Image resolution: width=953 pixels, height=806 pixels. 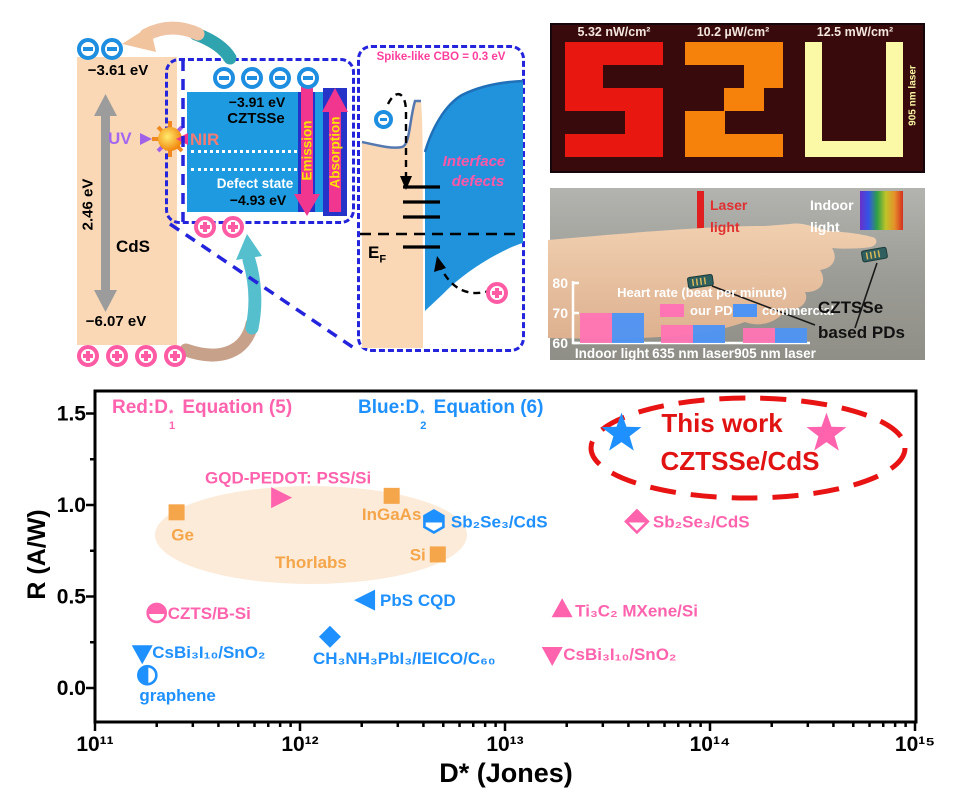 I want to click on svg-text: Ge, so click(x=182, y=534).